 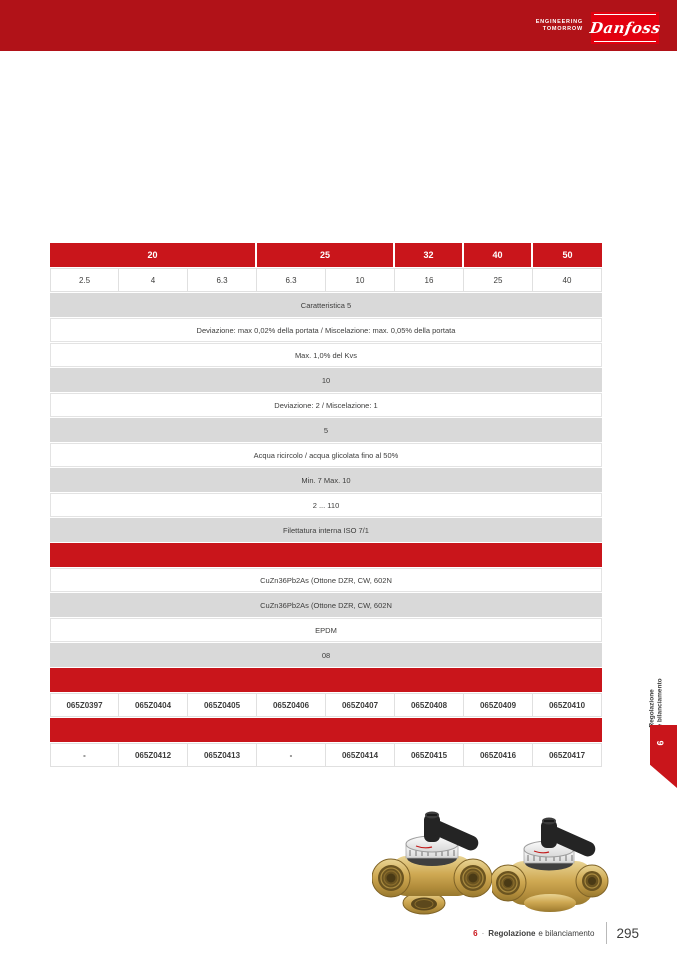 I want to click on spec-text: EPDM, so click(x=326, y=630).